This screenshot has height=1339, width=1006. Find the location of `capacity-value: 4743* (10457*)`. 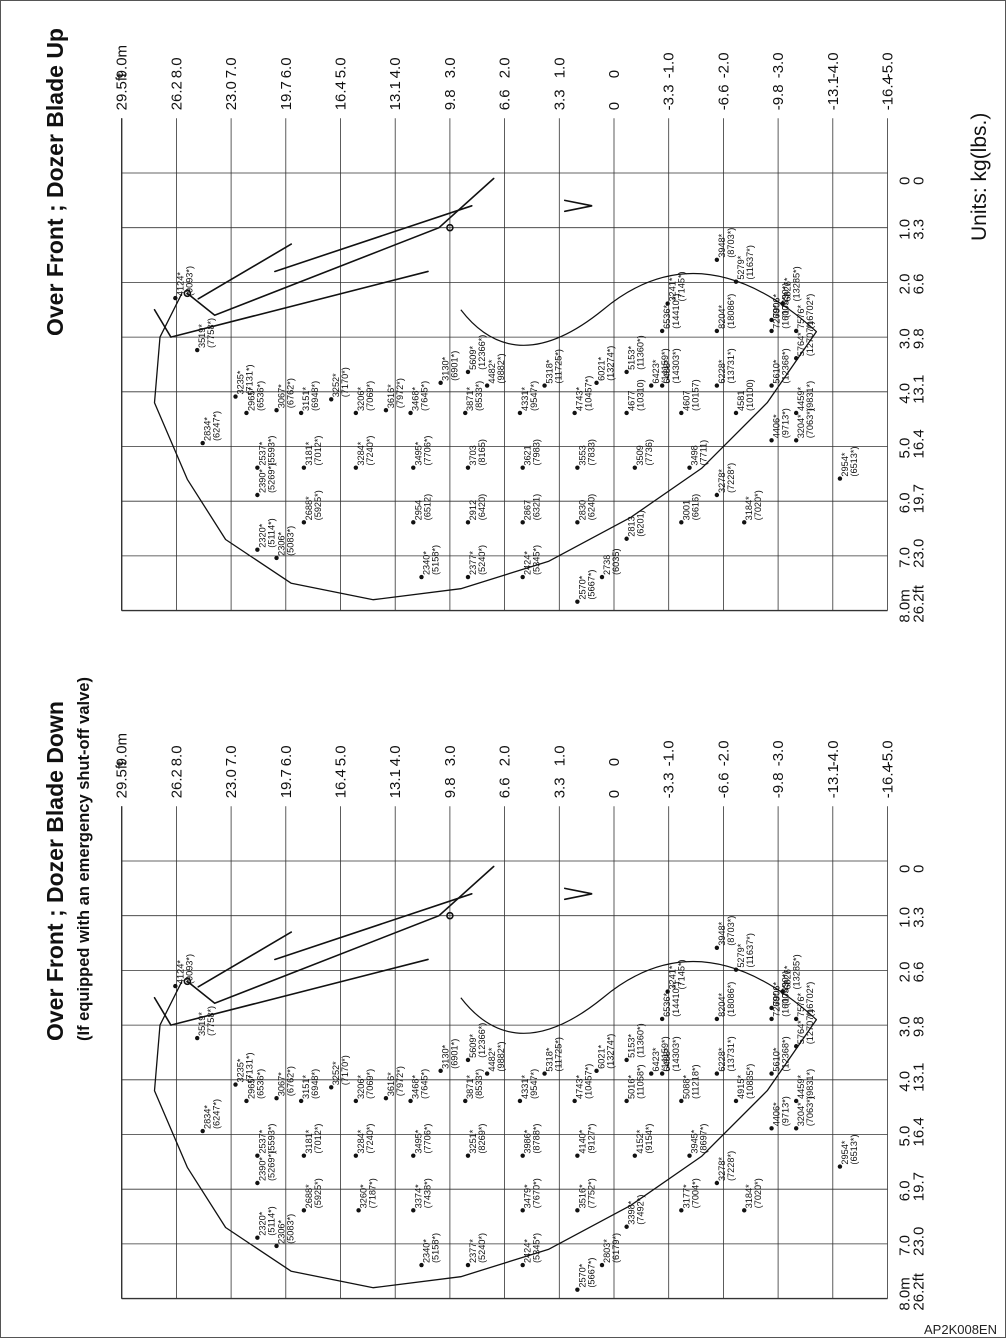

capacity-value: 4743* (10457*) is located at coordinates (583, 396).